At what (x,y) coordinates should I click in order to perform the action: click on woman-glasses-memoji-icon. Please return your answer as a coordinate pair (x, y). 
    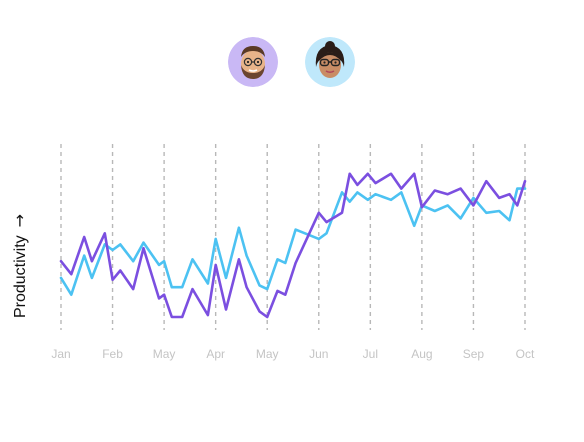
    Looking at the image, I should click on (330, 62).